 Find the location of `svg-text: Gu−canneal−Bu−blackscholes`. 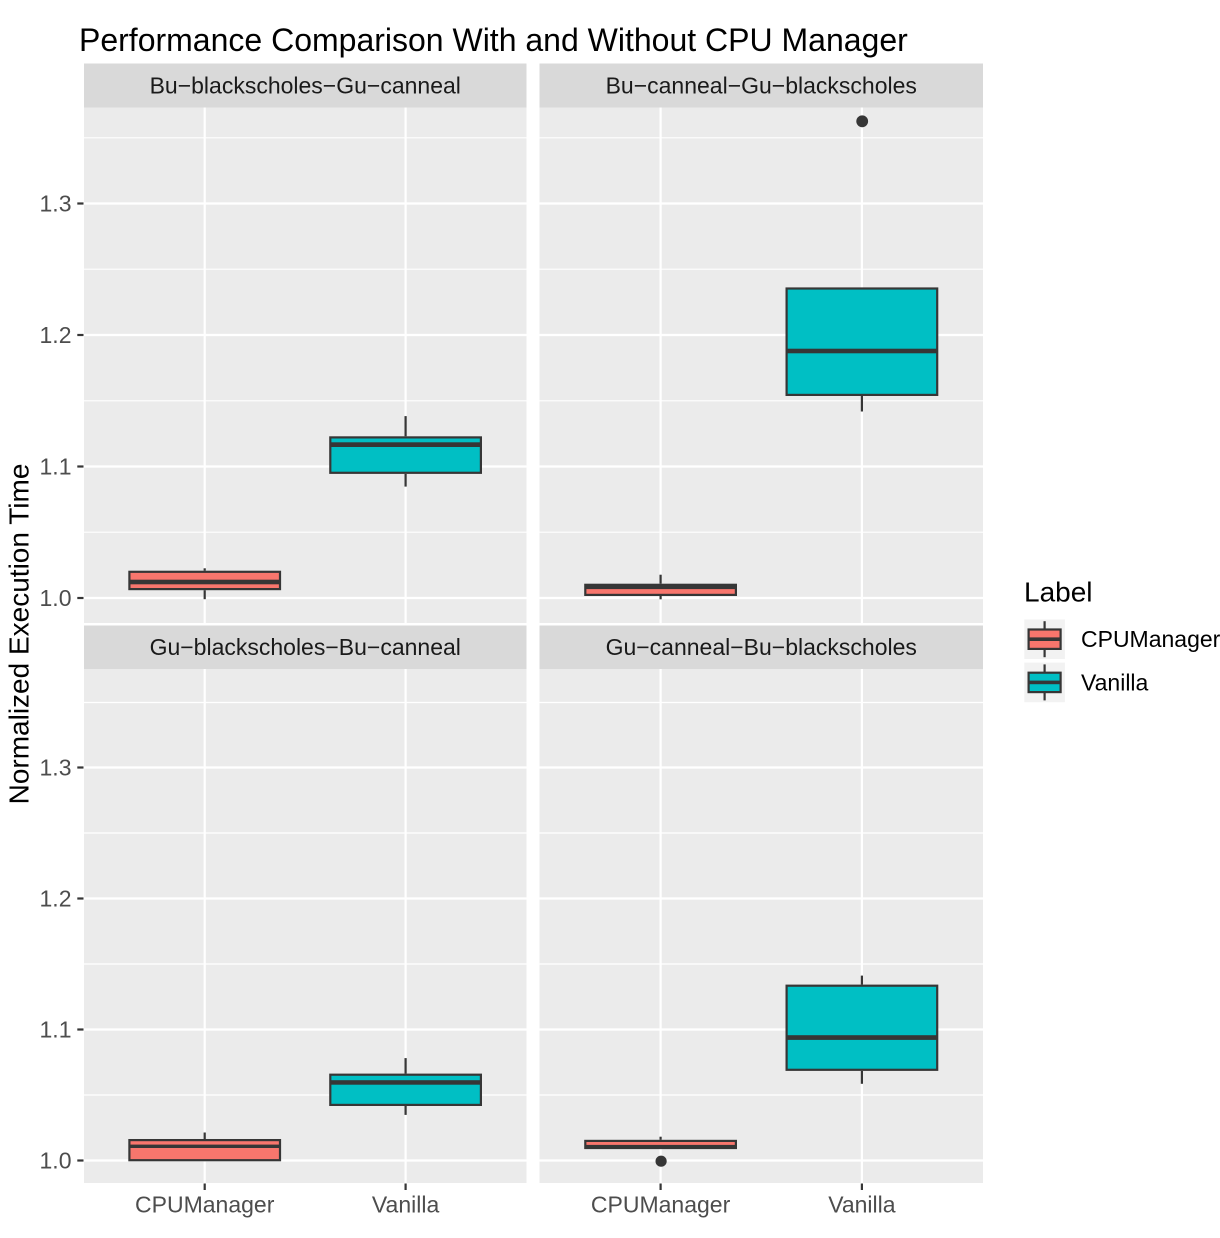

svg-text: Gu−canneal−Bu−blackscholes is located at coordinates (761, 647).